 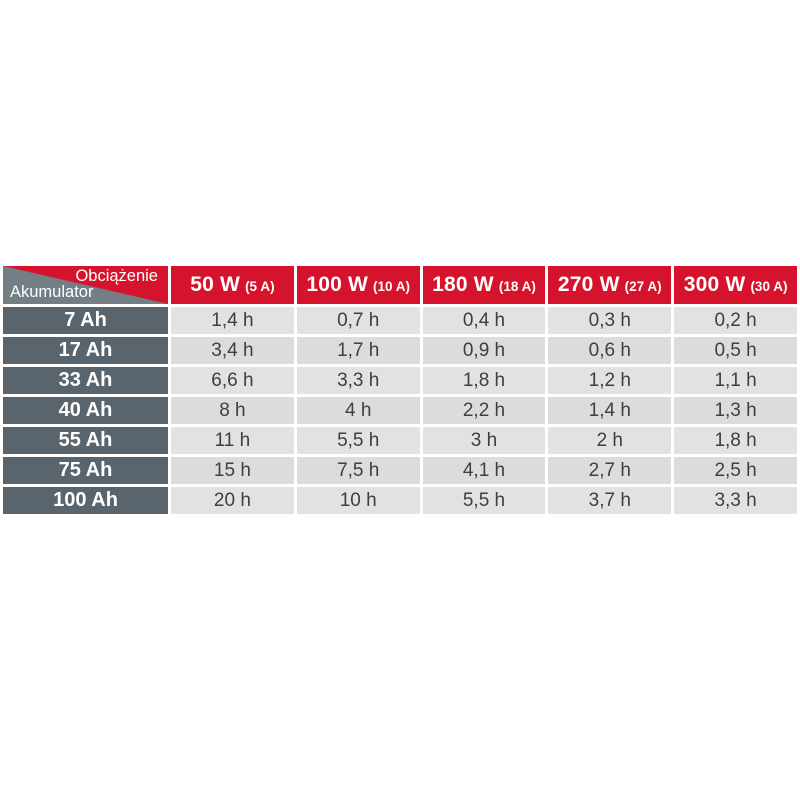 I want to click on amps-label: (30 A), so click(x=769, y=286).